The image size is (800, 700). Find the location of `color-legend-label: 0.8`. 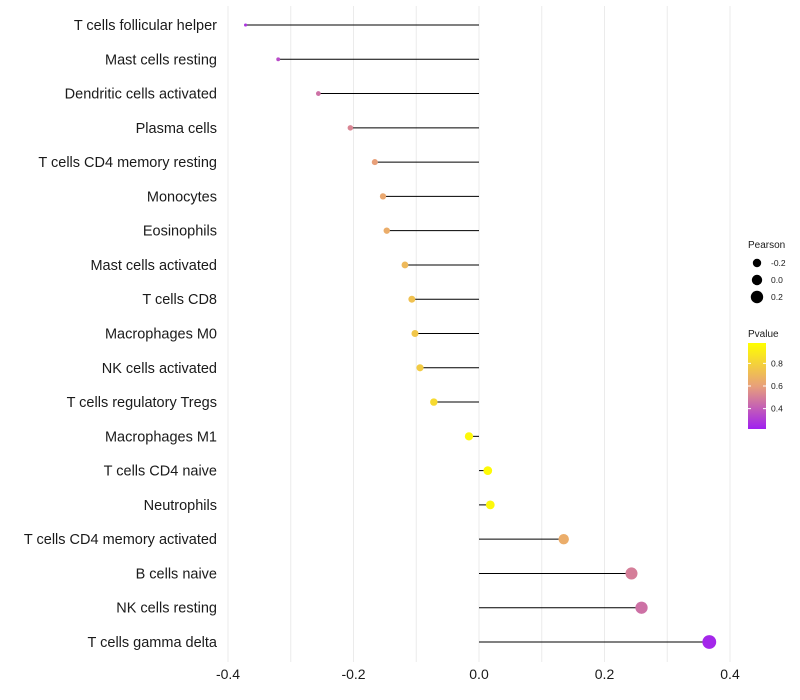

color-legend-label: 0.8 is located at coordinates (777, 363).